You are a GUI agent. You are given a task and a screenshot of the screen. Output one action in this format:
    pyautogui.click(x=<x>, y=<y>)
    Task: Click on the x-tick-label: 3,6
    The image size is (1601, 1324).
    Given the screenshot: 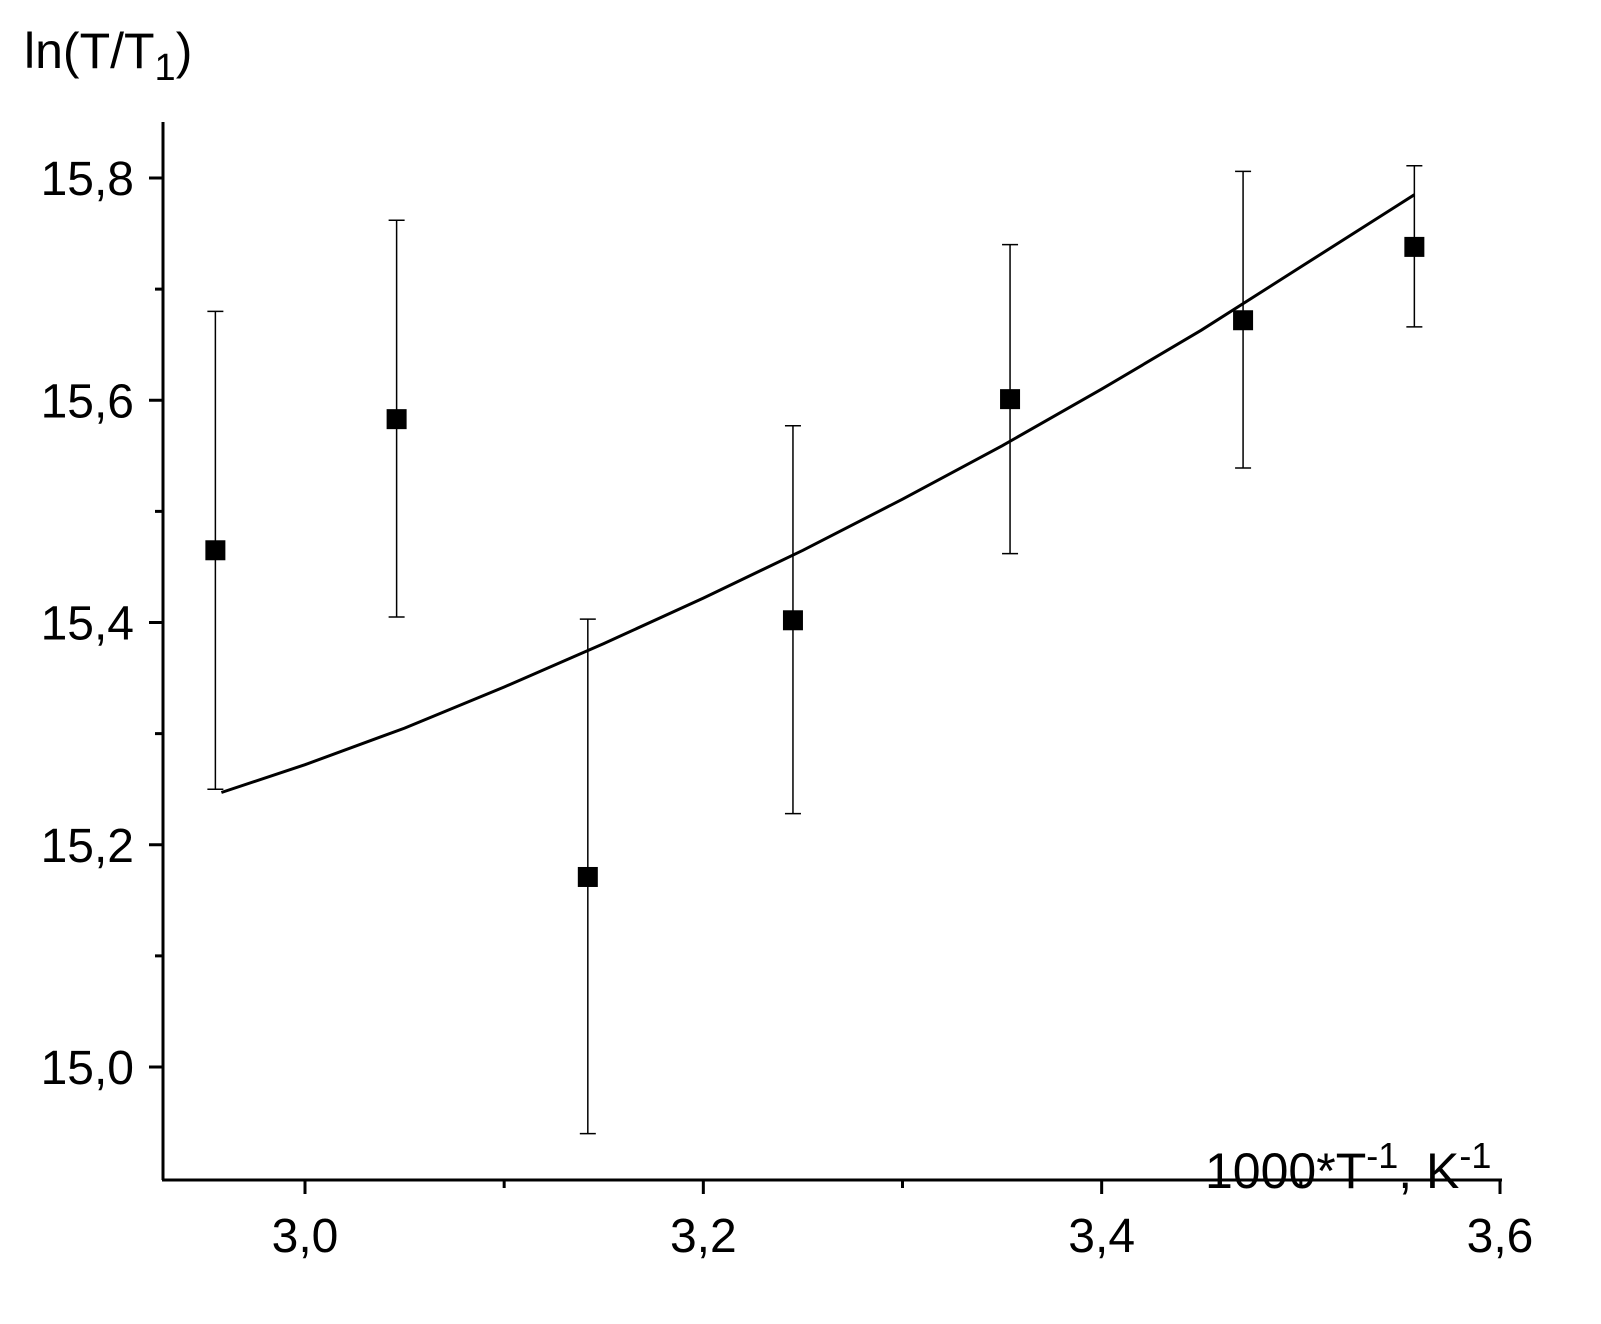 What is the action you would take?
    pyautogui.click(x=1500, y=1236)
    